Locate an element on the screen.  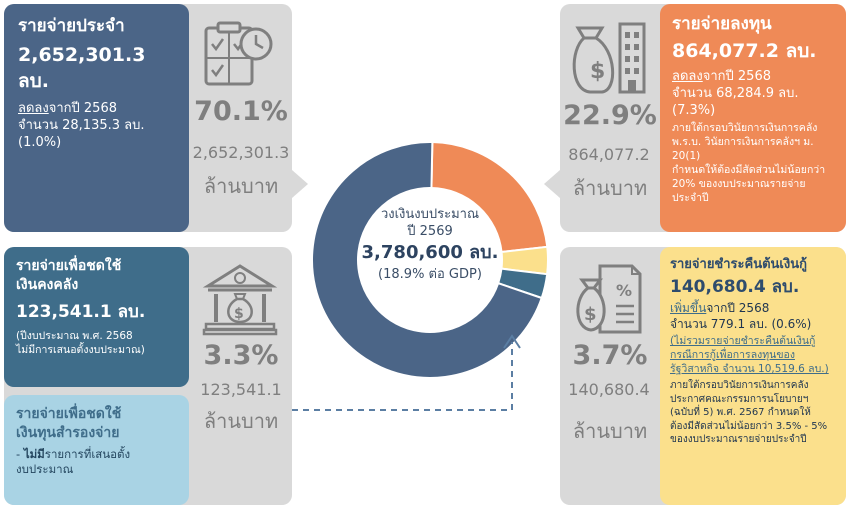
investment-note4: 20% ของงบประมาณรายจ่ายประจำปี is located at coordinates (739, 191).